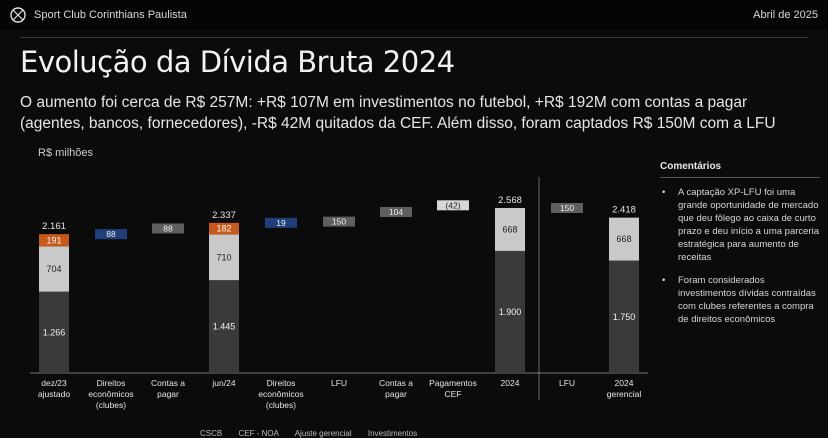  I want to click on legend-item: Ajuste gerencial, so click(323, 433).